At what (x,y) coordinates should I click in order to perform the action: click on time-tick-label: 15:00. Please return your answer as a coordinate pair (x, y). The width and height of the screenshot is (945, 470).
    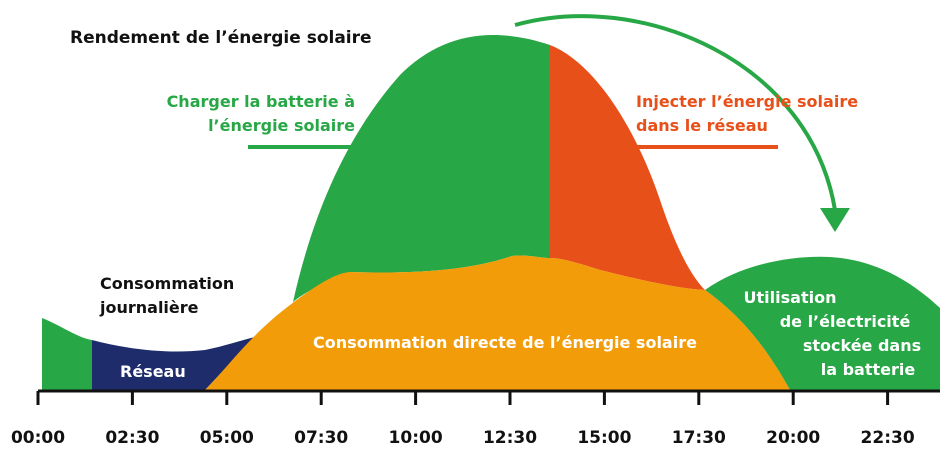
    Looking at the image, I should click on (604, 438).